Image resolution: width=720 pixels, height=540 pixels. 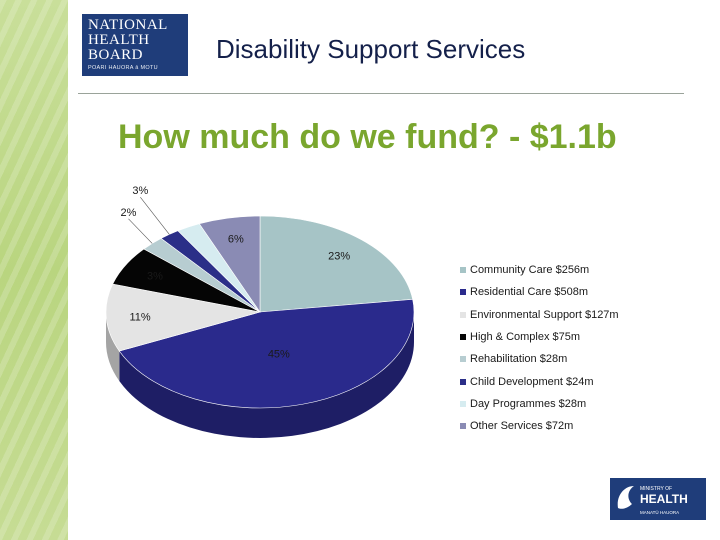 What do you see at coordinates (140, 191) in the screenshot?
I see `pie-data-label-5: 3%` at bounding box center [140, 191].